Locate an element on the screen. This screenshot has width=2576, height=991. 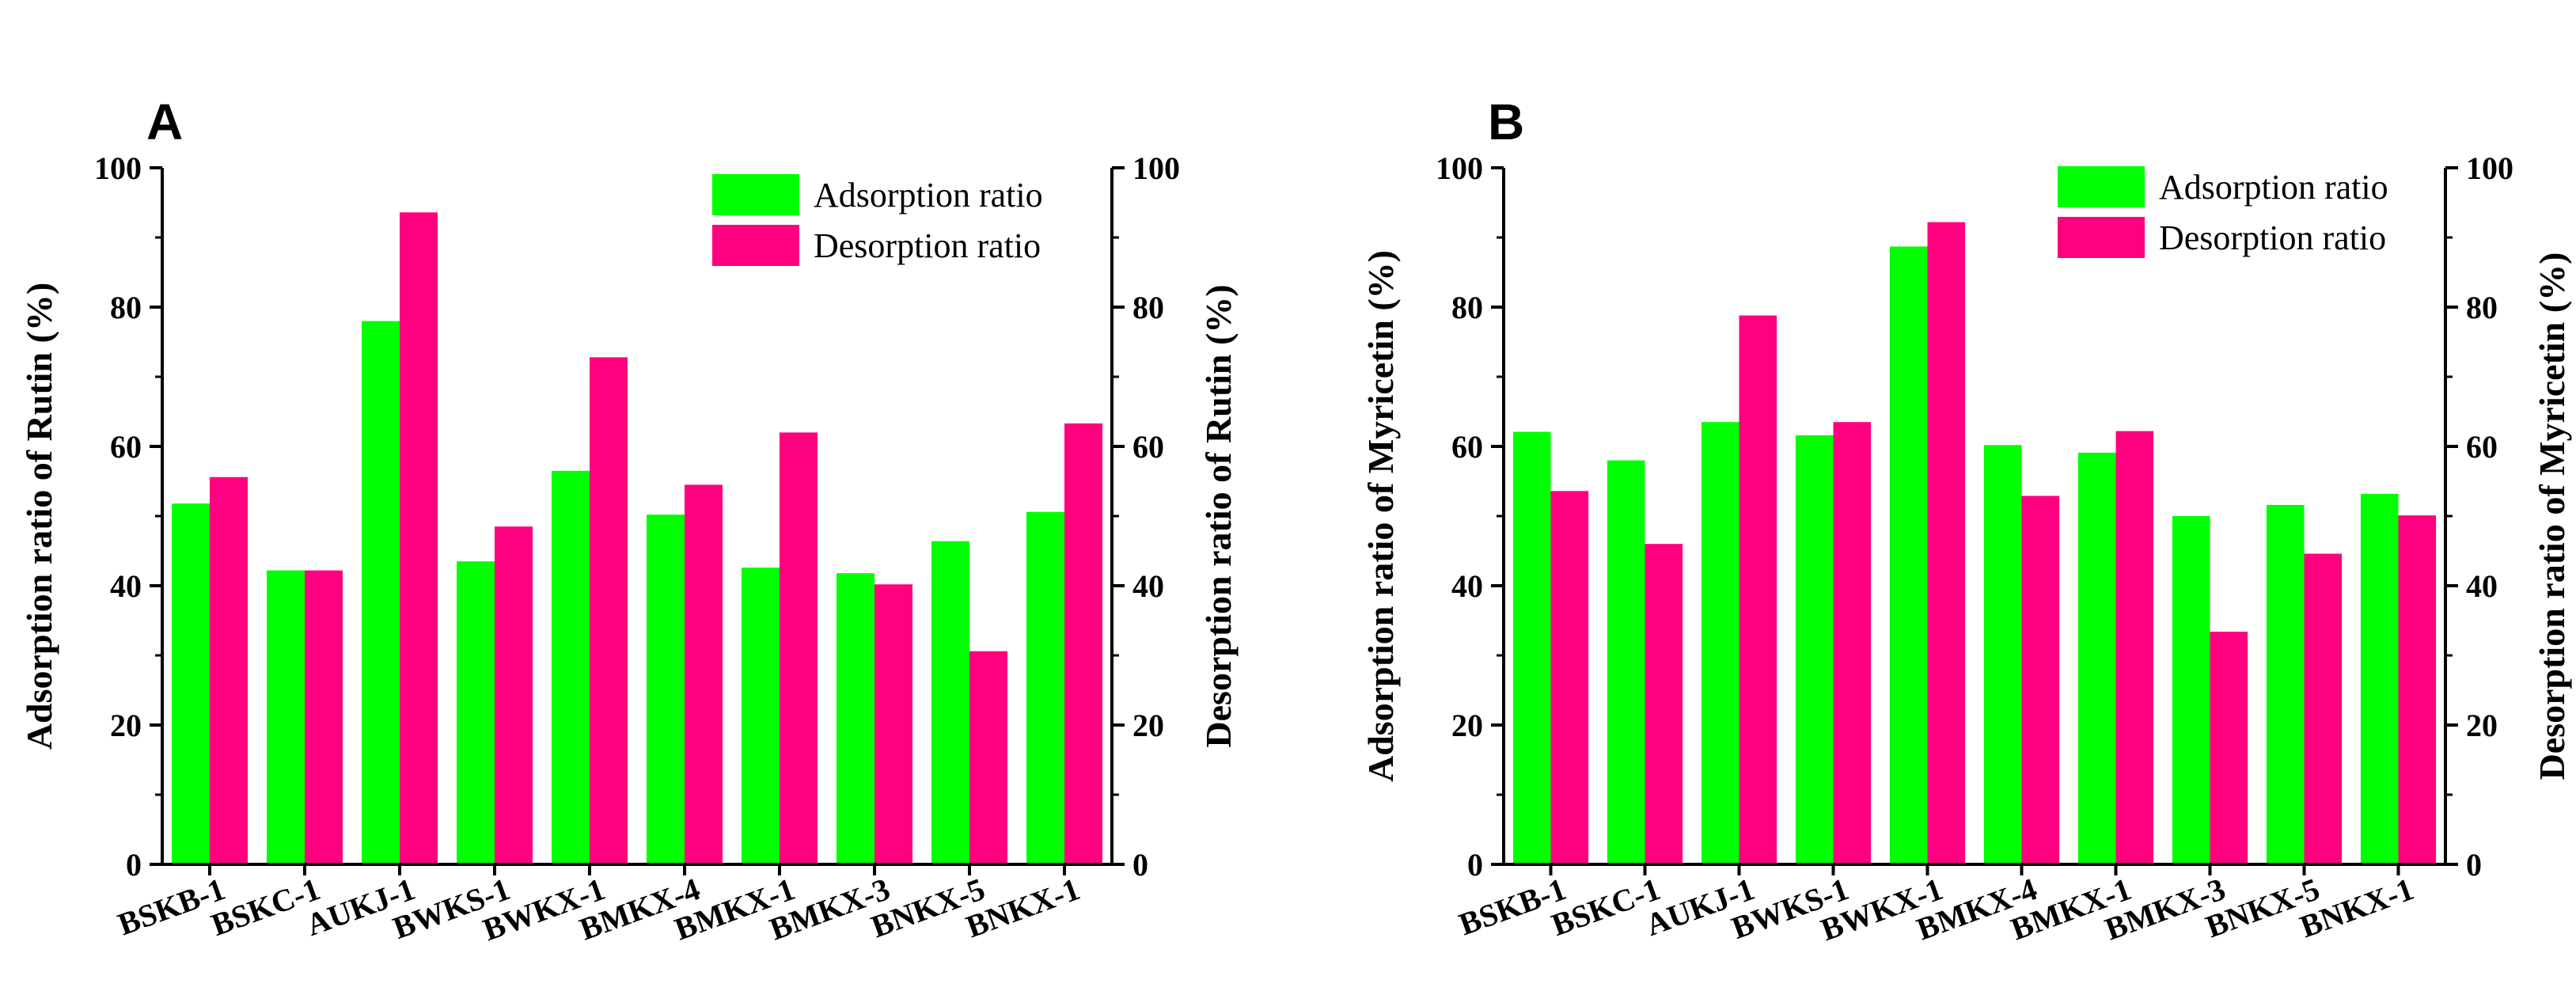
y-axis-title: Adsorption ratio of Myricetin (%) is located at coordinates (1380, 516).